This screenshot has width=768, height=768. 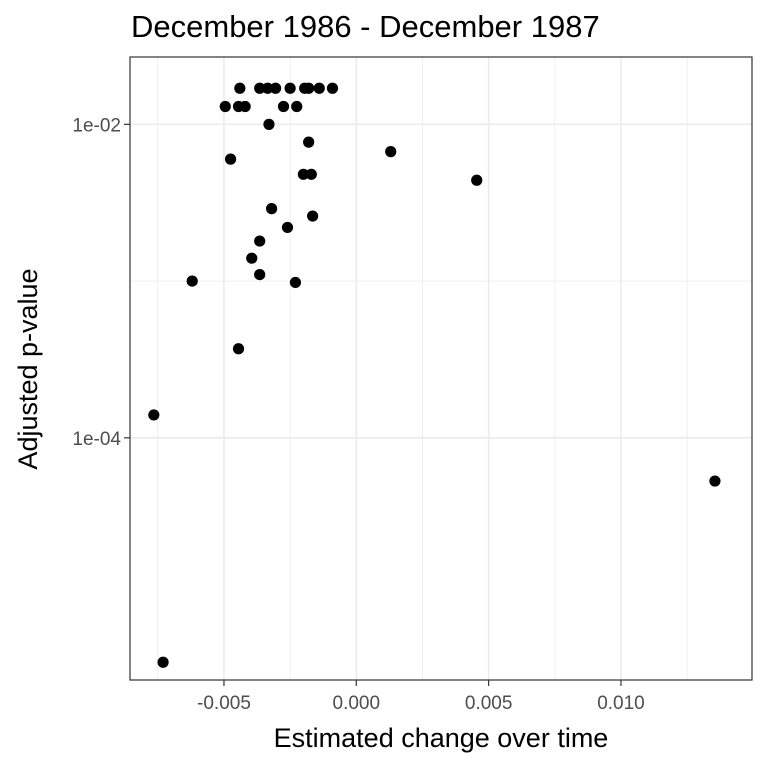 I want to click on x-axis-ticks: -0.005 0.000 0.005 0.010, so click(x=421, y=697).